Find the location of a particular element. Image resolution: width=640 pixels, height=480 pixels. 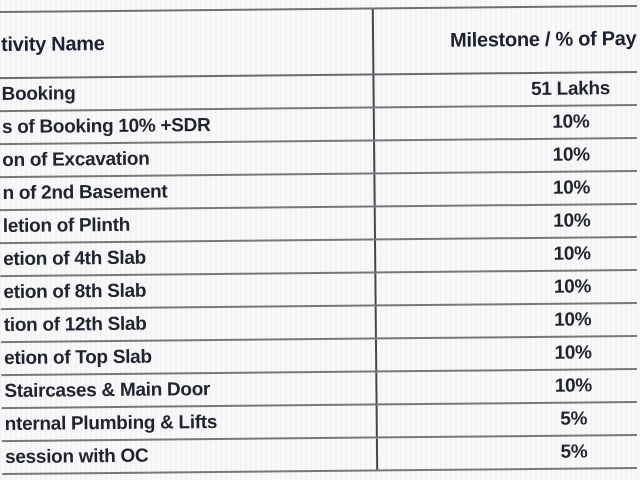

column-header-milestone-percent: Milestone / % of Pay is located at coordinates (505, 39).